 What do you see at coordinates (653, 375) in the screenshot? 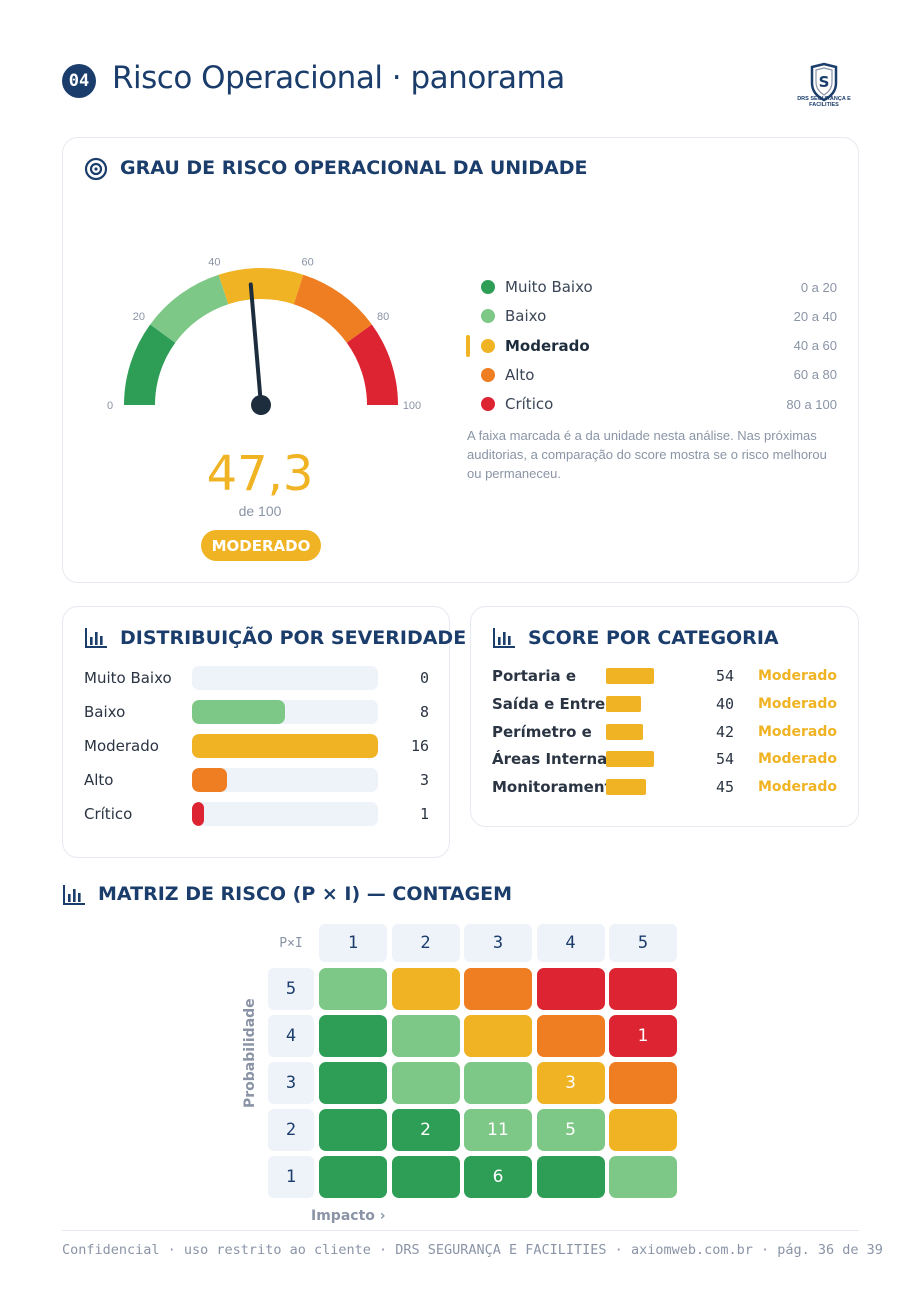
I see `legend-item: Alto 60 a 80` at bounding box center [653, 375].